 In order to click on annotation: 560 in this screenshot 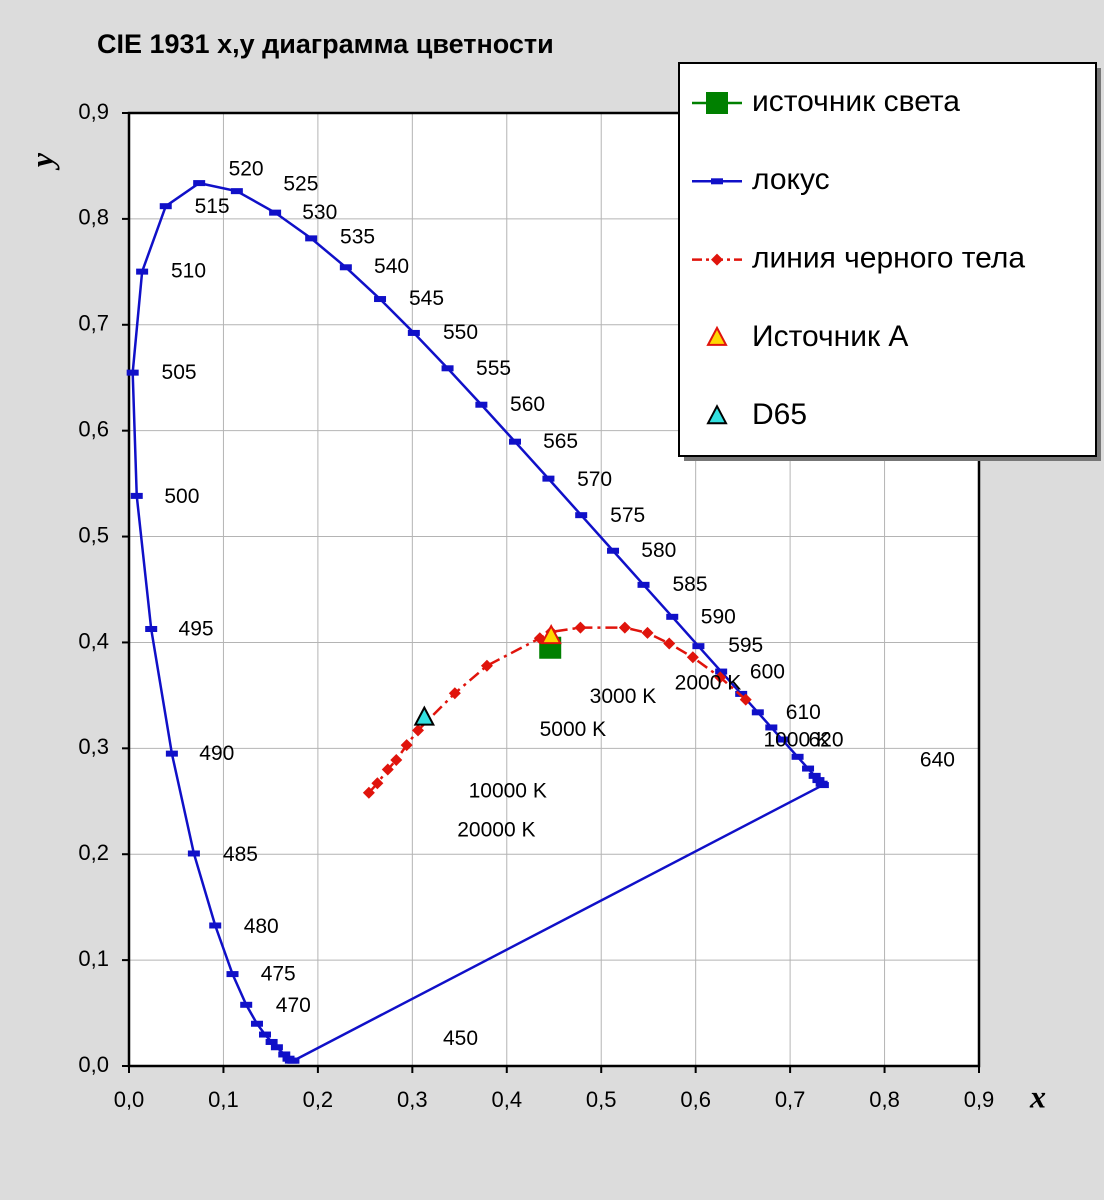, I will do `click(527, 404)`.